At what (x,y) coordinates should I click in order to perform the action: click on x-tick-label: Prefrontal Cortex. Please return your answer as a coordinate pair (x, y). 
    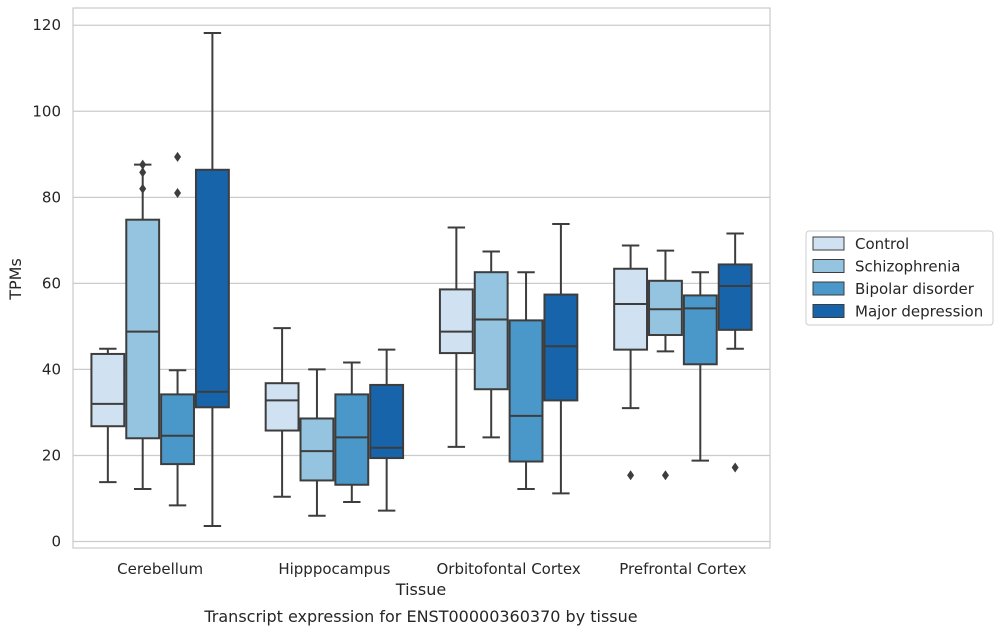
    Looking at the image, I should click on (682, 569).